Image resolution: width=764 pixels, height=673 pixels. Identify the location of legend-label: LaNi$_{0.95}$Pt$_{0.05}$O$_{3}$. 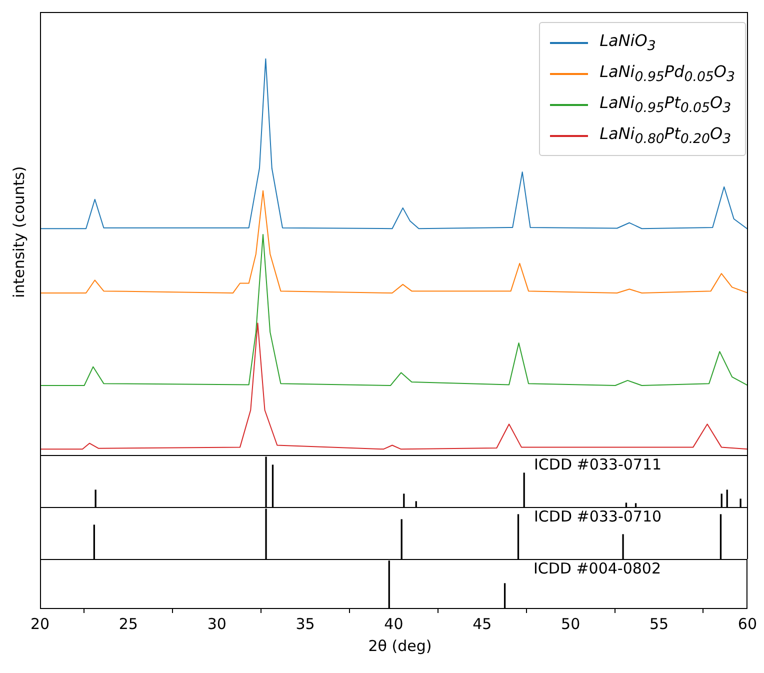
(666, 104).